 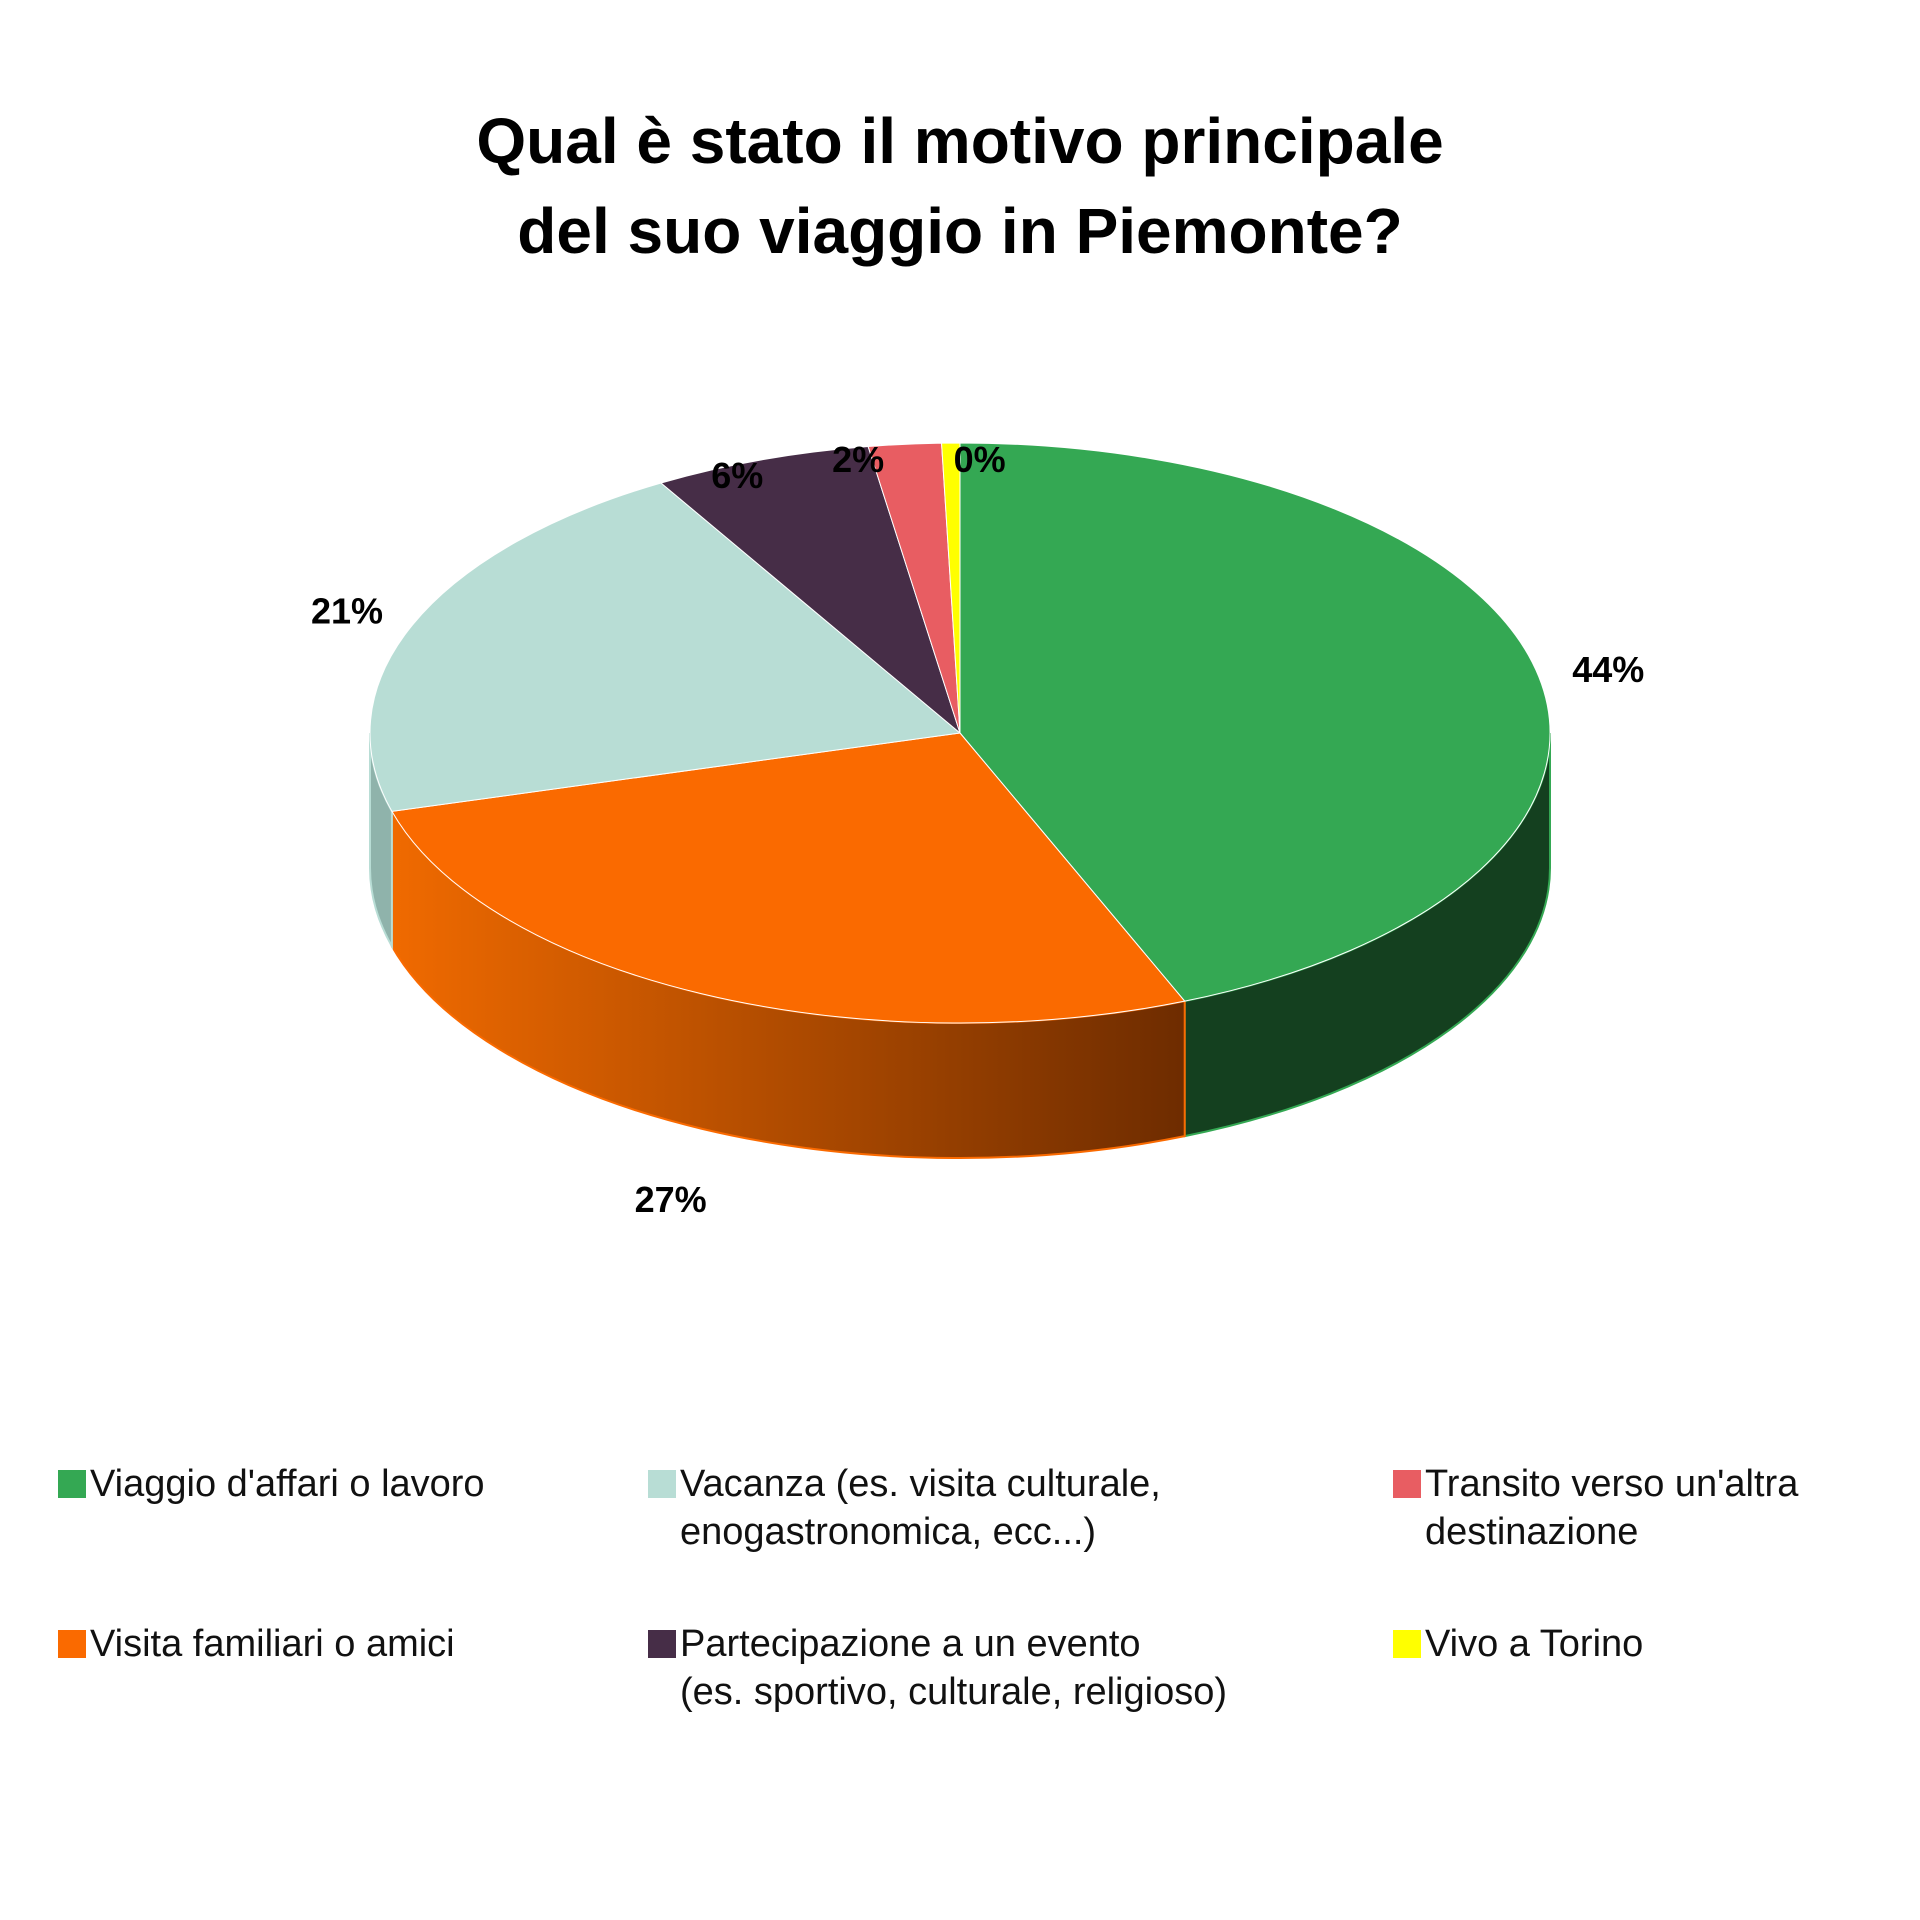 What do you see at coordinates (960, 141) in the screenshot?
I see `chart-title-line-1: Qual è stato il motivo principale` at bounding box center [960, 141].